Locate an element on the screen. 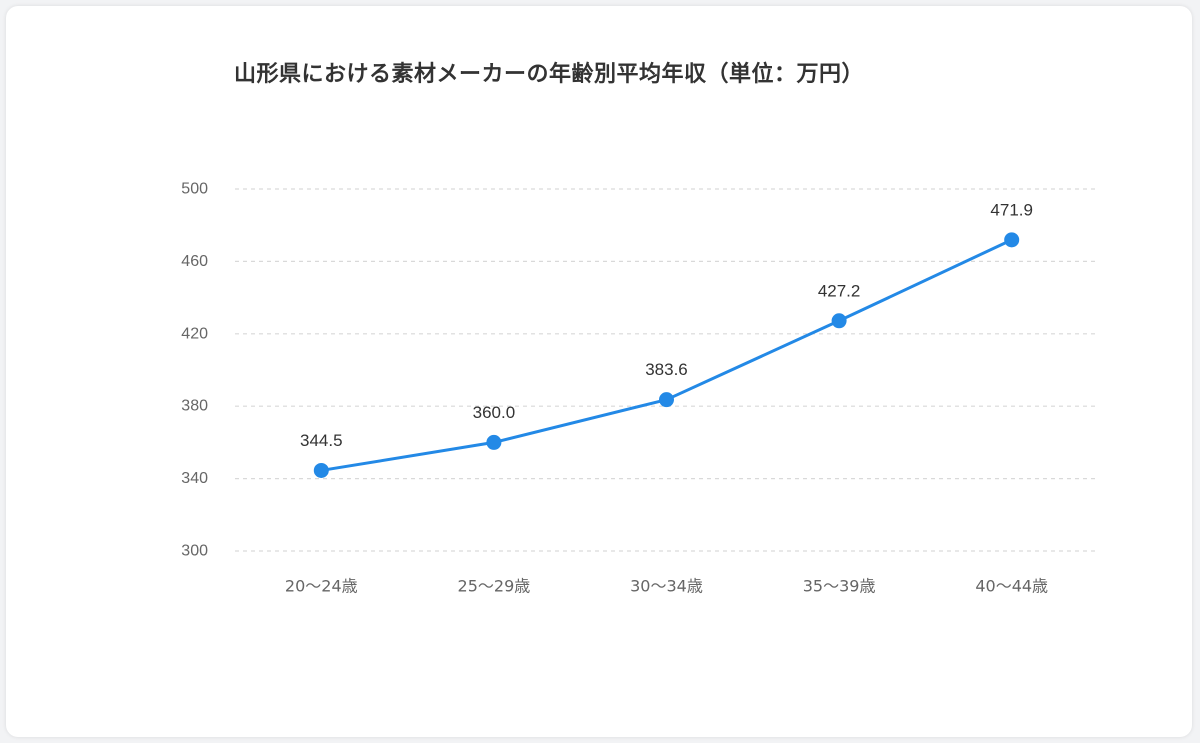  chart-title: 山形県における素材メーカーの年齢別平均年収（単位：万円） is located at coordinates (549, 74).